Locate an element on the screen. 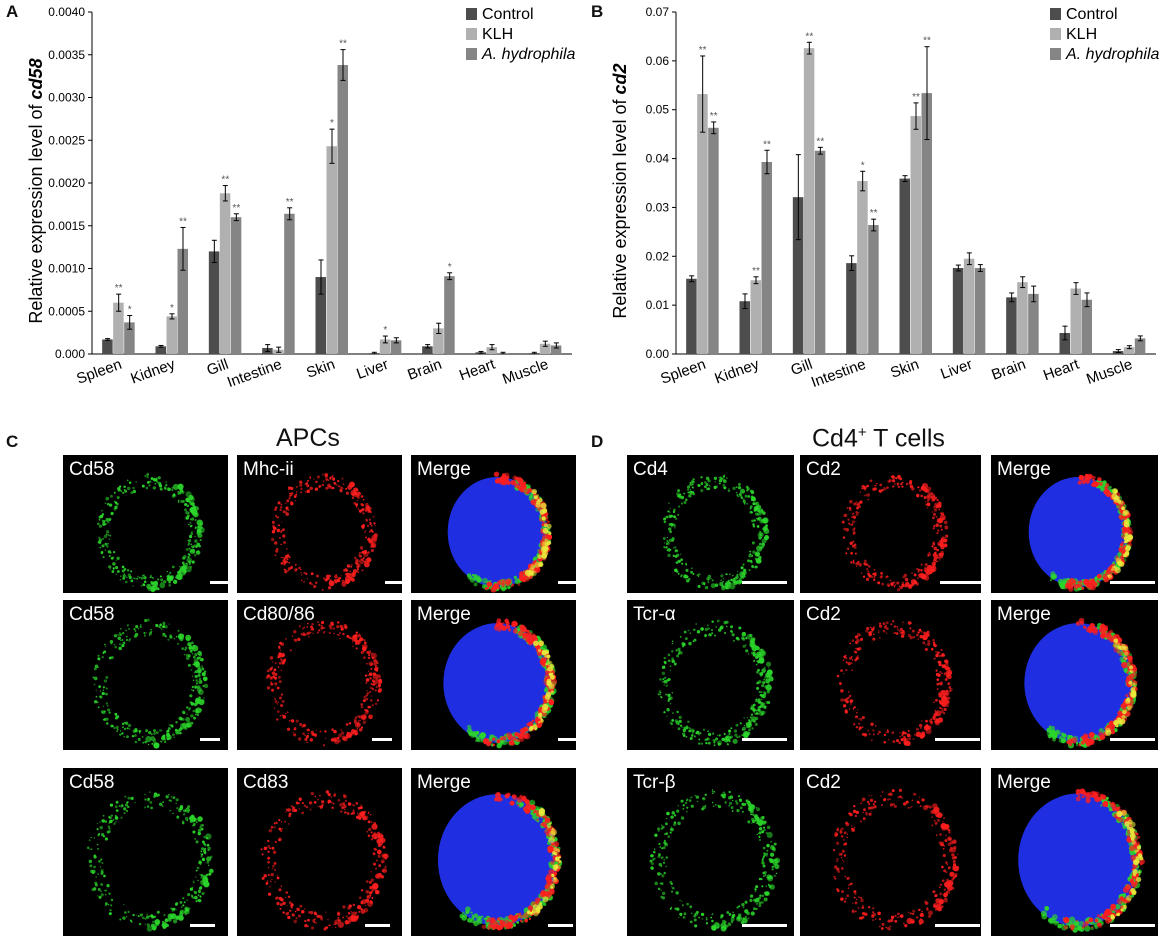  y-tick-label: 0.0035 is located at coordinates (66, 55).